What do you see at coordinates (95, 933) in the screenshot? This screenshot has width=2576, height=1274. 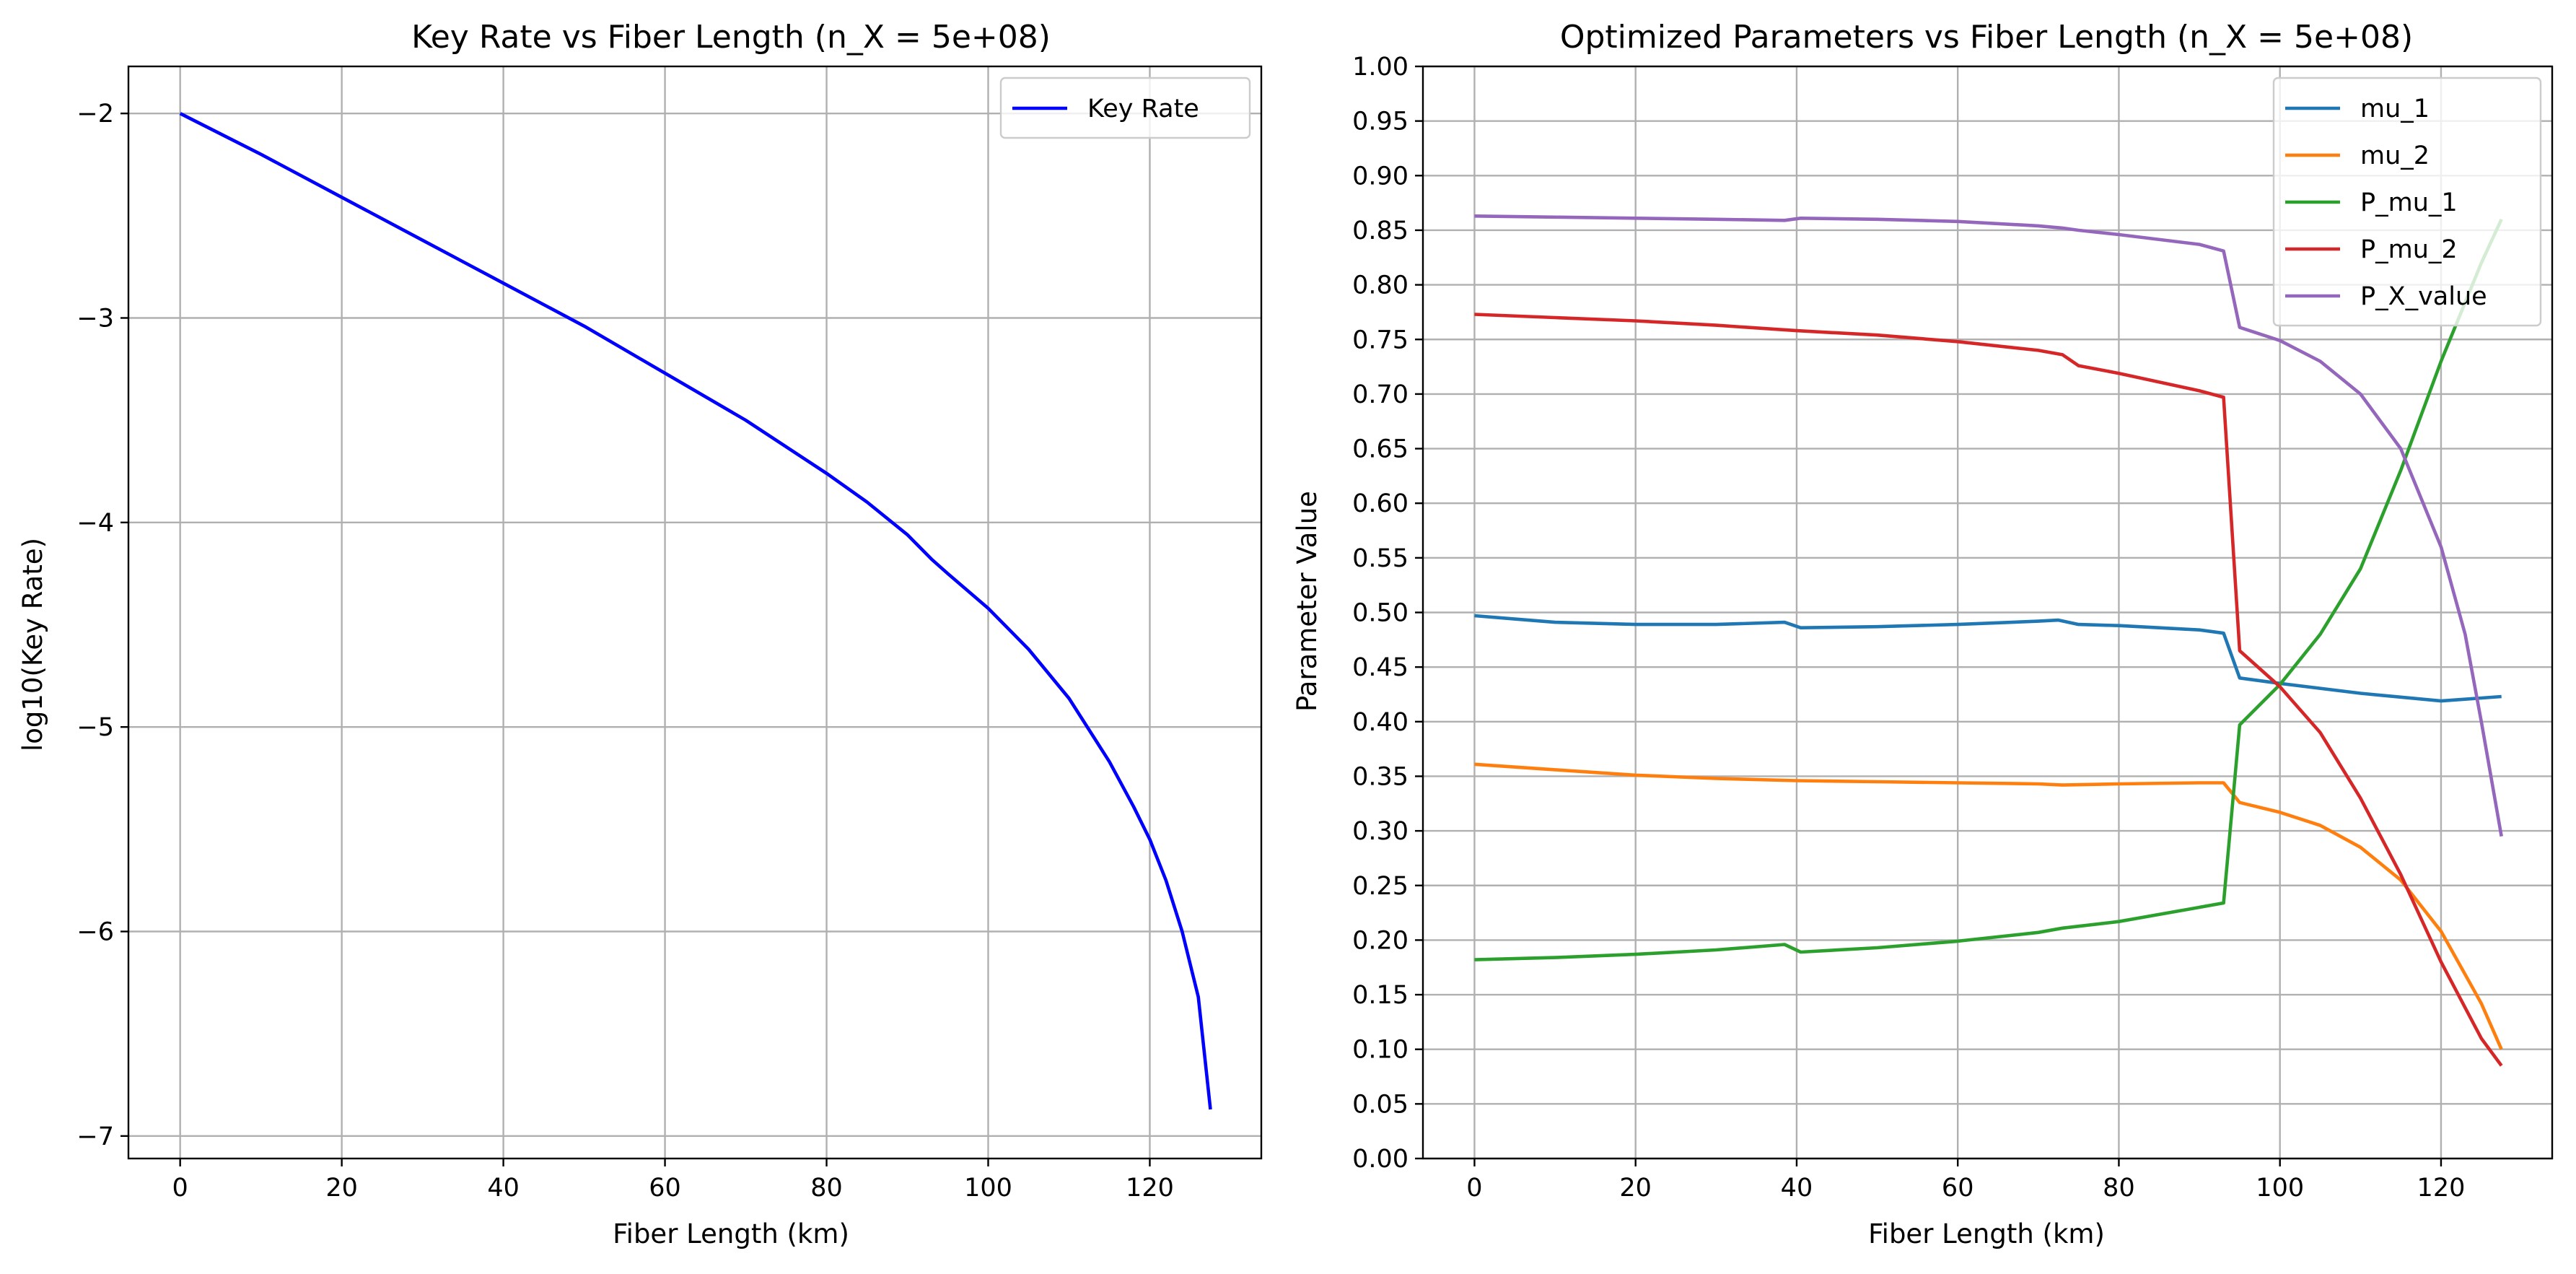 I see `y-tick-label: −6` at bounding box center [95, 933].